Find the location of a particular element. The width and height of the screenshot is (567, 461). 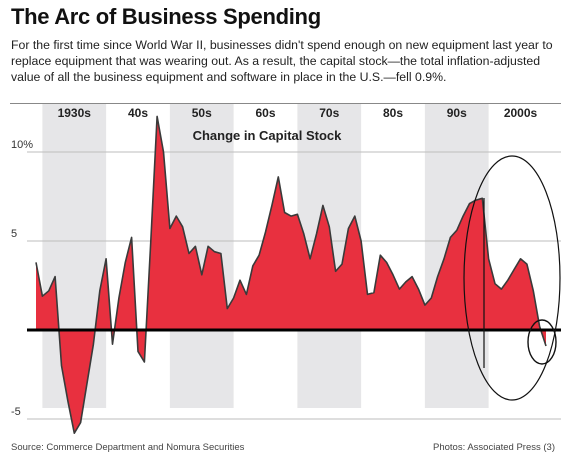

decade-label: 50s is located at coordinates (202, 113).